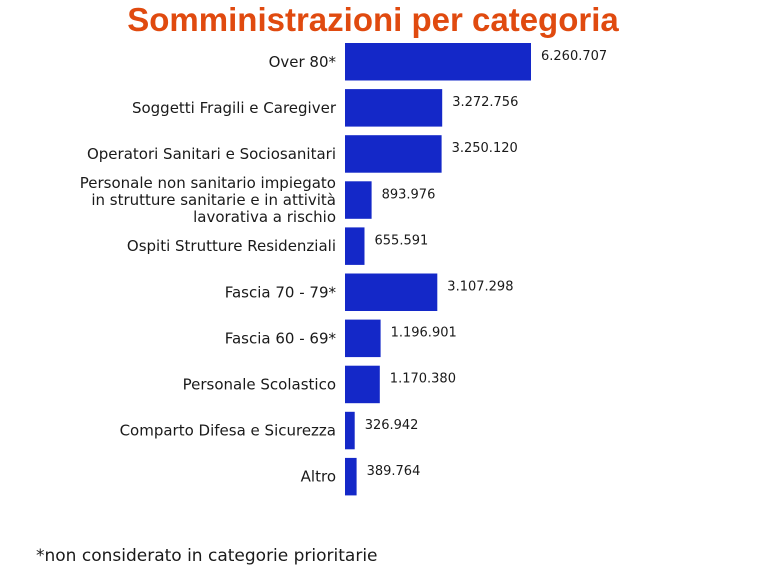 The image size is (763, 576). Describe the element at coordinates (574, 56) in the screenshot. I see `data-label: 6.260.707` at that location.